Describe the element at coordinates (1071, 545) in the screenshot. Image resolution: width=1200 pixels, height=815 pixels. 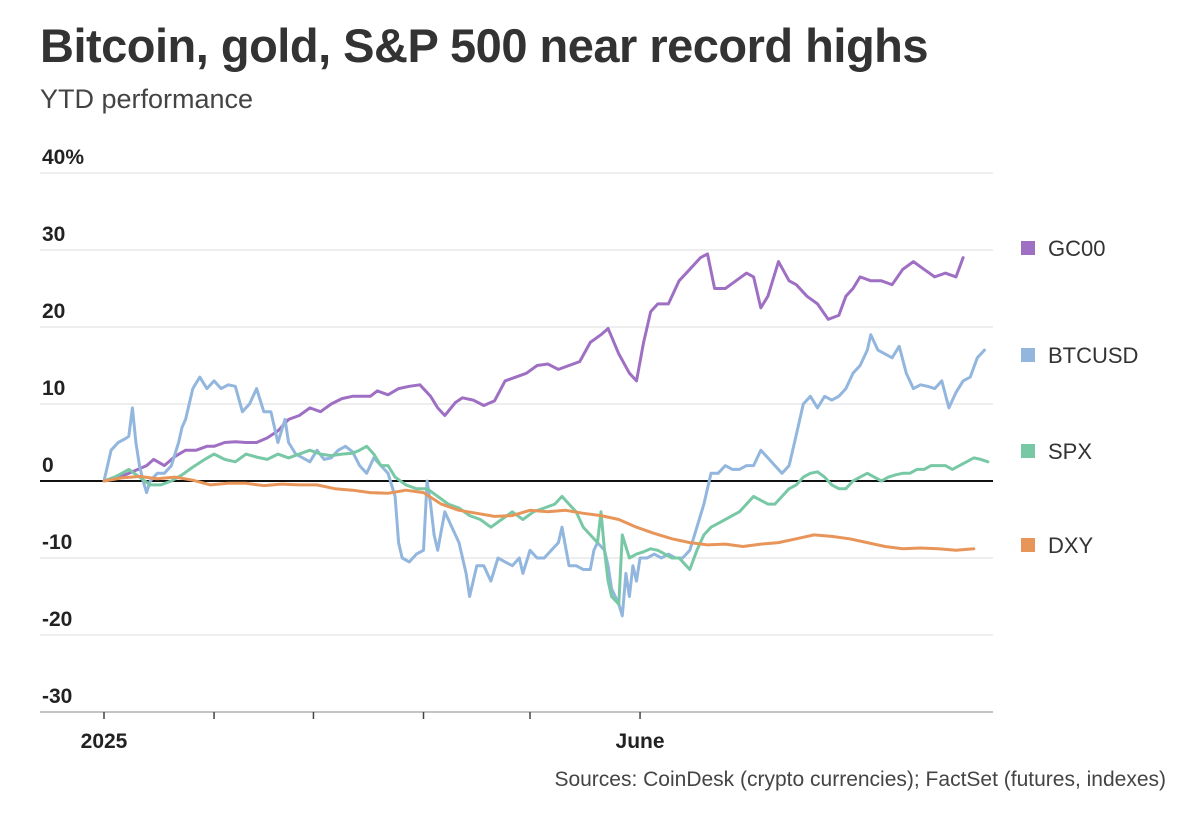
I see `legend-label-dxy: DXY` at that location.